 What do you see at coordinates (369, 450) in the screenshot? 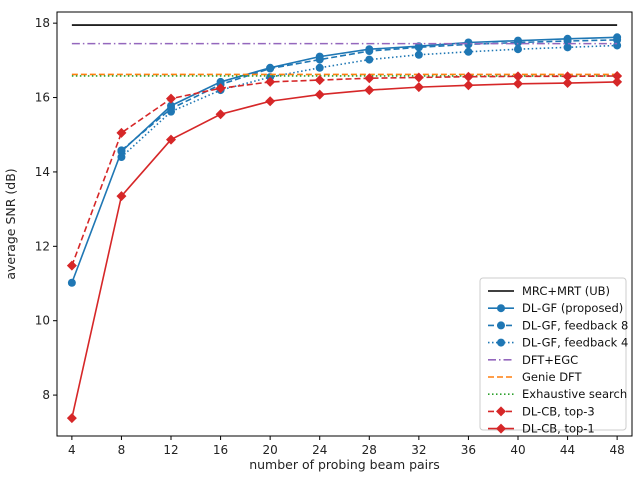
I see `x-tick-label: 28` at bounding box center [369, 450].